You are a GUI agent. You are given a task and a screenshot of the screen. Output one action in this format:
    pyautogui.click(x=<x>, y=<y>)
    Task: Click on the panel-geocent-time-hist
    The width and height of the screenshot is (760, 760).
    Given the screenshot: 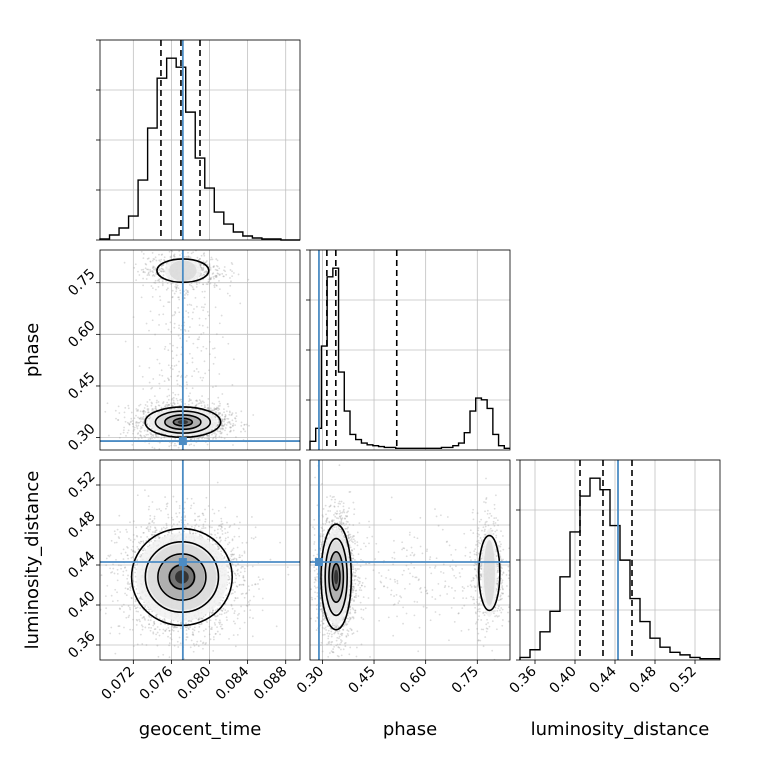 What is the action you would take?
    pyautogui.click(x=198, y=140)
    